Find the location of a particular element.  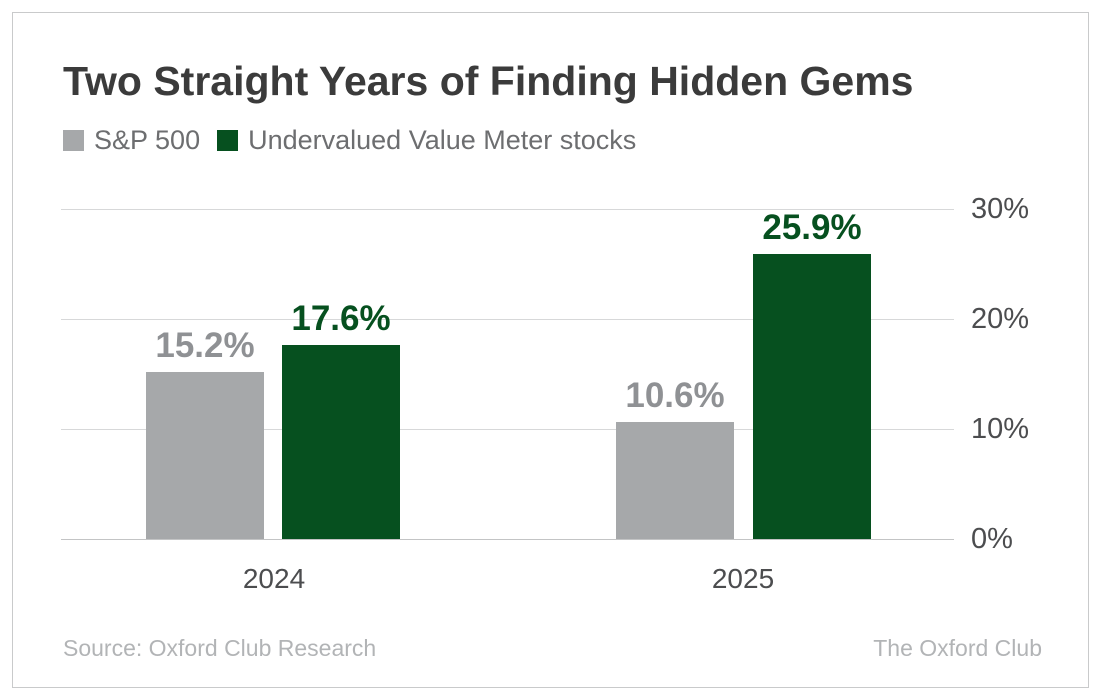

bar-group-2024-sp500: 15.2% is located at coordinates (205, 374).